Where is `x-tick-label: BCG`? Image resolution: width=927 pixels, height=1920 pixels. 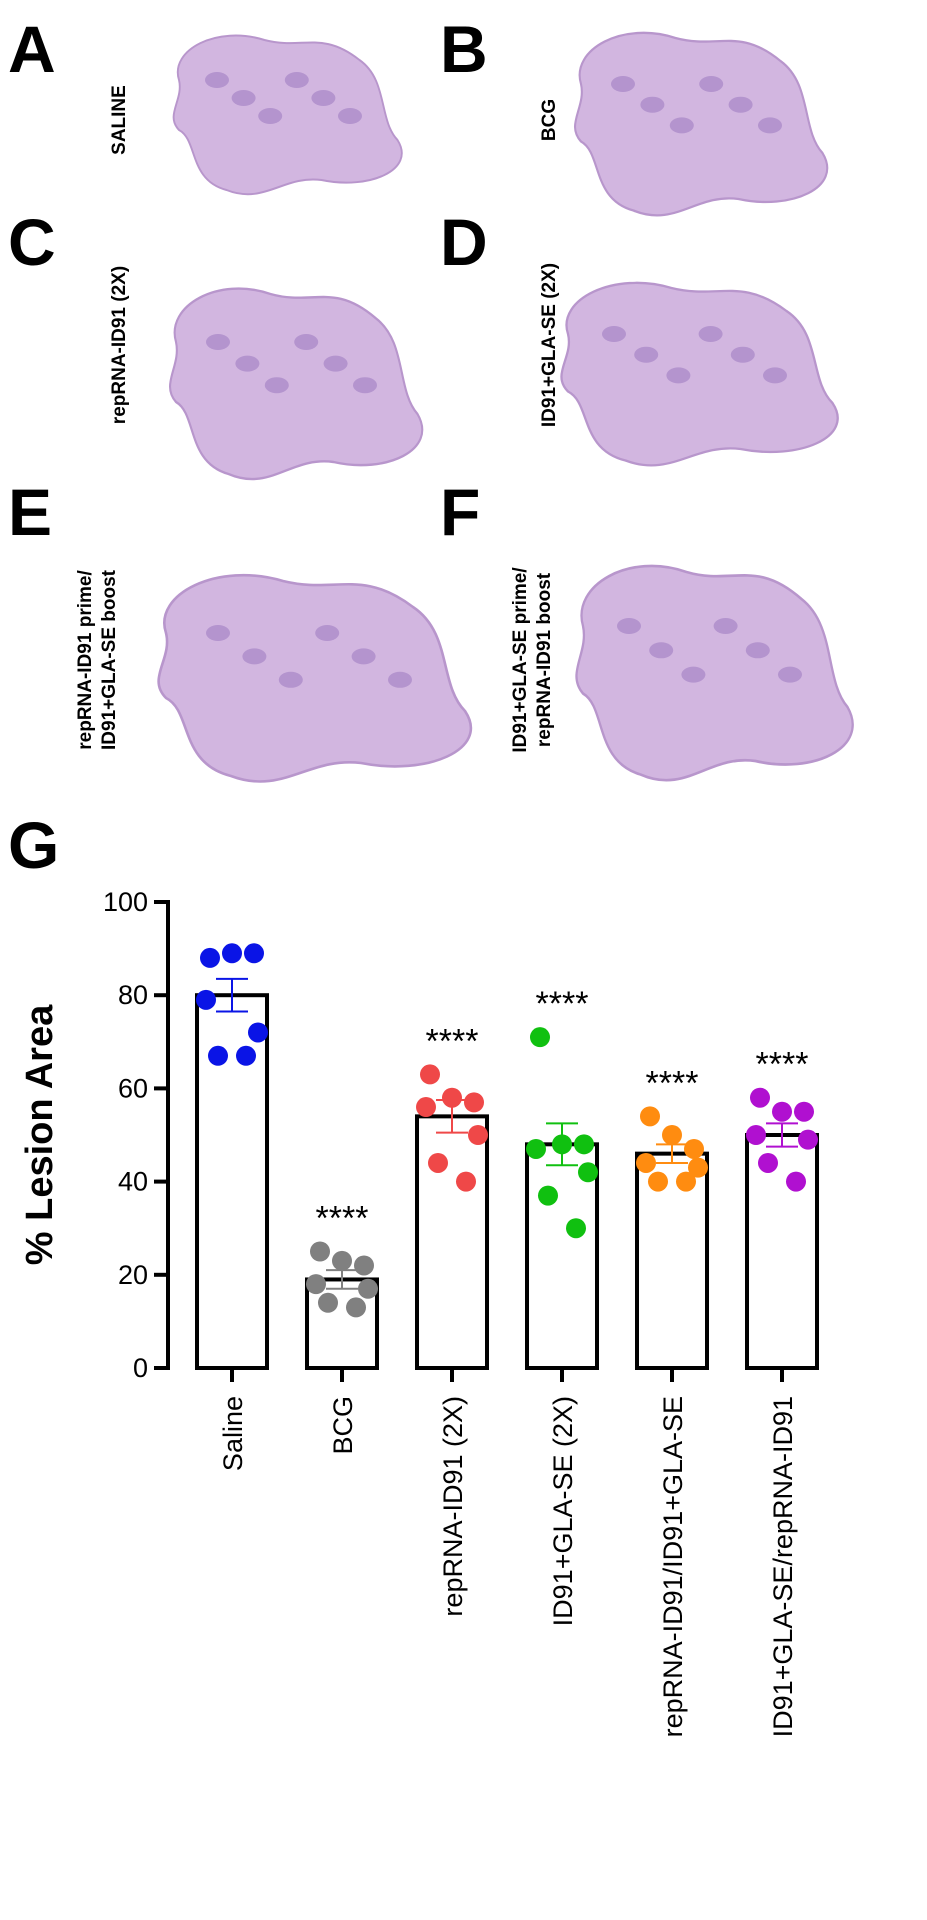 x-tick-label: BCG is located at coordinates (343, 1425).